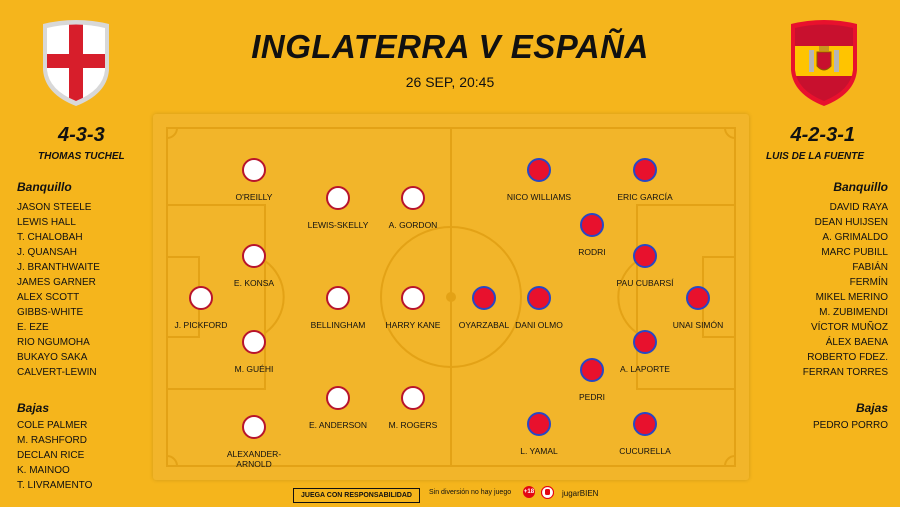 This screenshot has height=507, width=900. What do you see at coordinates (33, 327) in the screenshot?
I see `list-item: E. EZE` at bounding box center [33, 327].